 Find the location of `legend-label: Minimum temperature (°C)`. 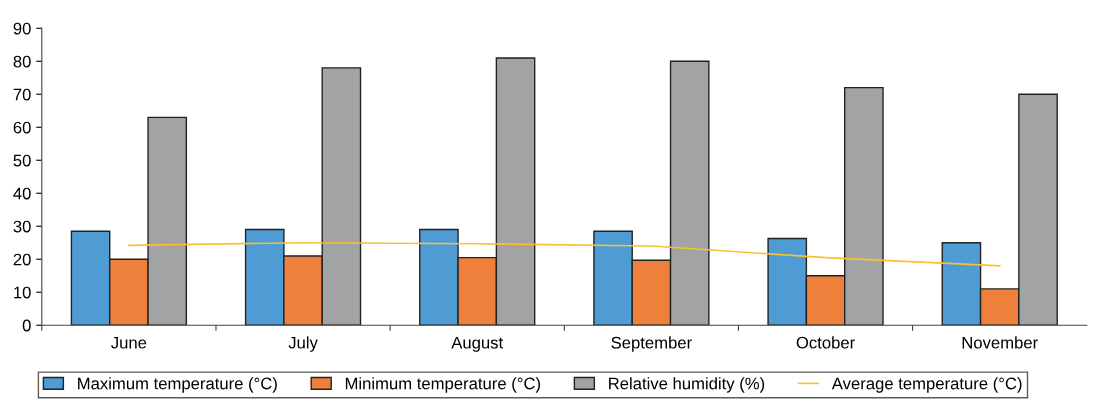

legend-label: Minimum temperature (°C) is located at coordinates (443, 385).